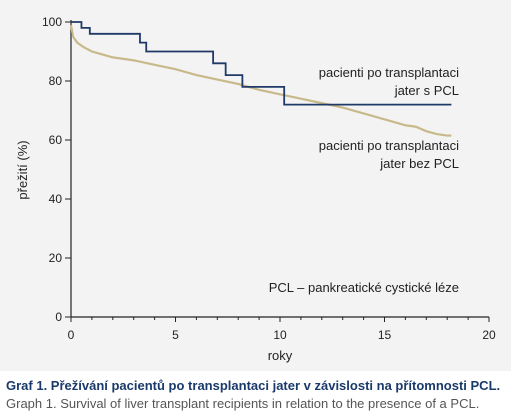  What do you see at coordinates (280, 355) in the screenshot?
I see `x-axis-title: roky` at bounding box center [280, 355].